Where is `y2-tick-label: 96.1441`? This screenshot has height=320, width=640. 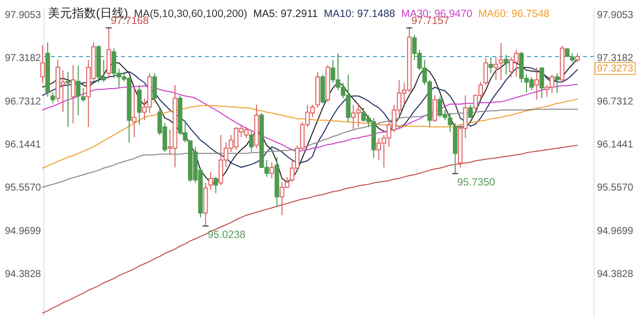
y2-tick-label: 96.1441 is located at coordinates (615, 145).